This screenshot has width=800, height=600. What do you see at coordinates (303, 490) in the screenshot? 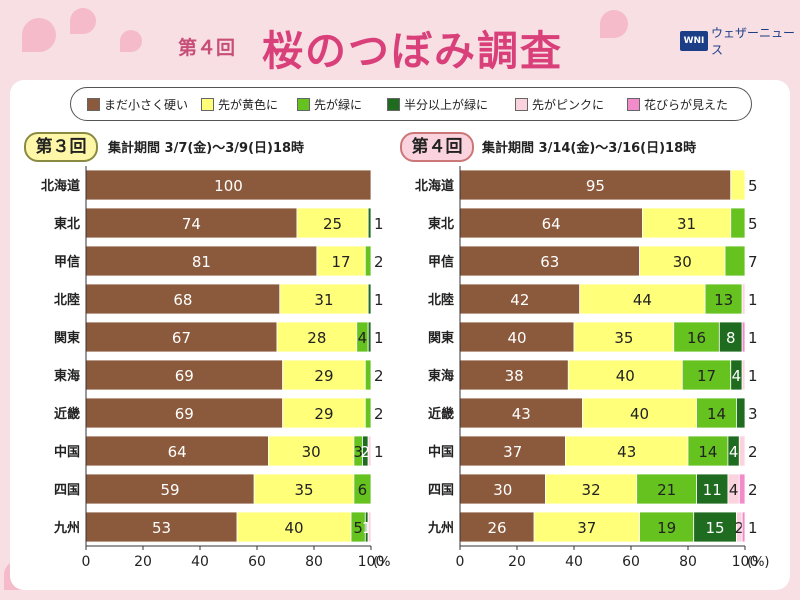
I see `data-label: 35` at bounding box center [303, 490].